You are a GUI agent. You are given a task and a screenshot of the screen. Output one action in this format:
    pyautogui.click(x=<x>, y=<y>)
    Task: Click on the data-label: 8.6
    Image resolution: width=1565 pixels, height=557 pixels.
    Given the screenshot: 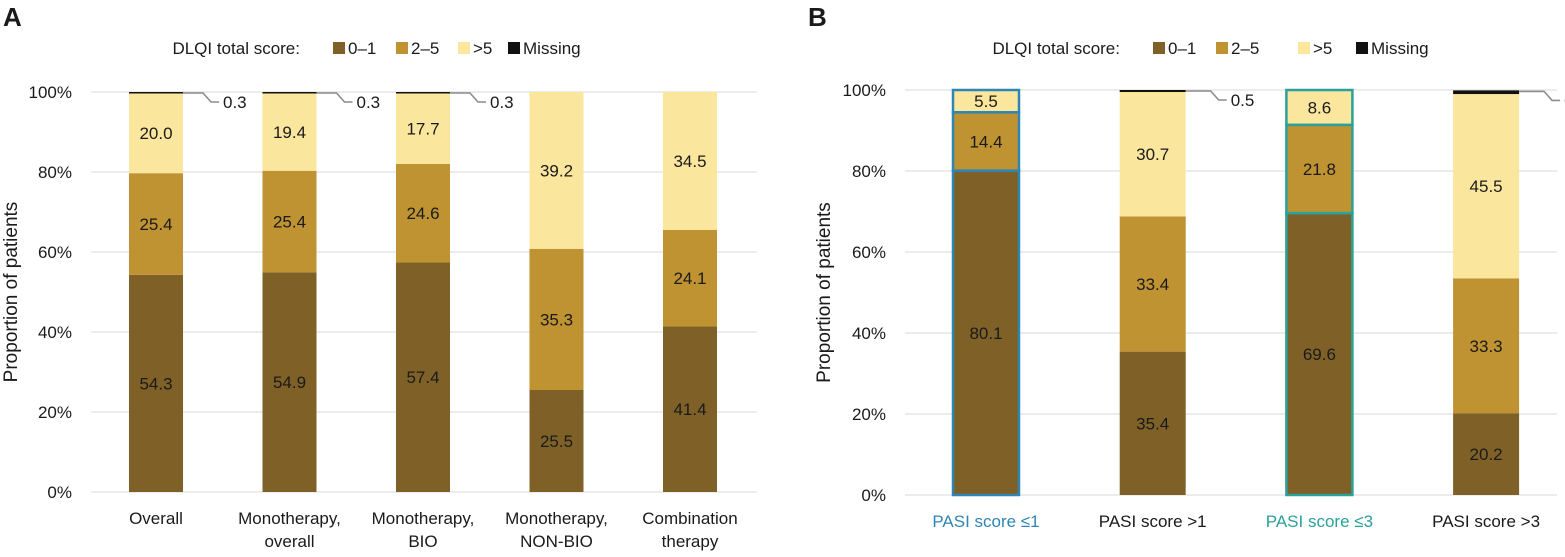 What is the action you would take?
    pyautogui.click(x=1320, y=107)
    